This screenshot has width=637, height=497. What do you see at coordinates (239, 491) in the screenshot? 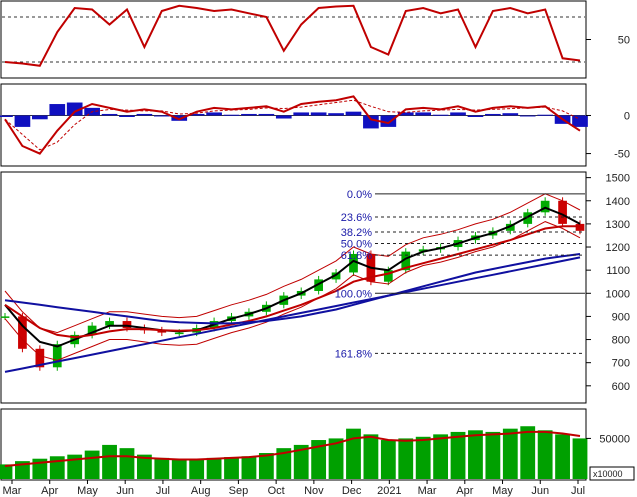
I see `x-axis-tick-label: Sep` at bounding box center [239, 491].